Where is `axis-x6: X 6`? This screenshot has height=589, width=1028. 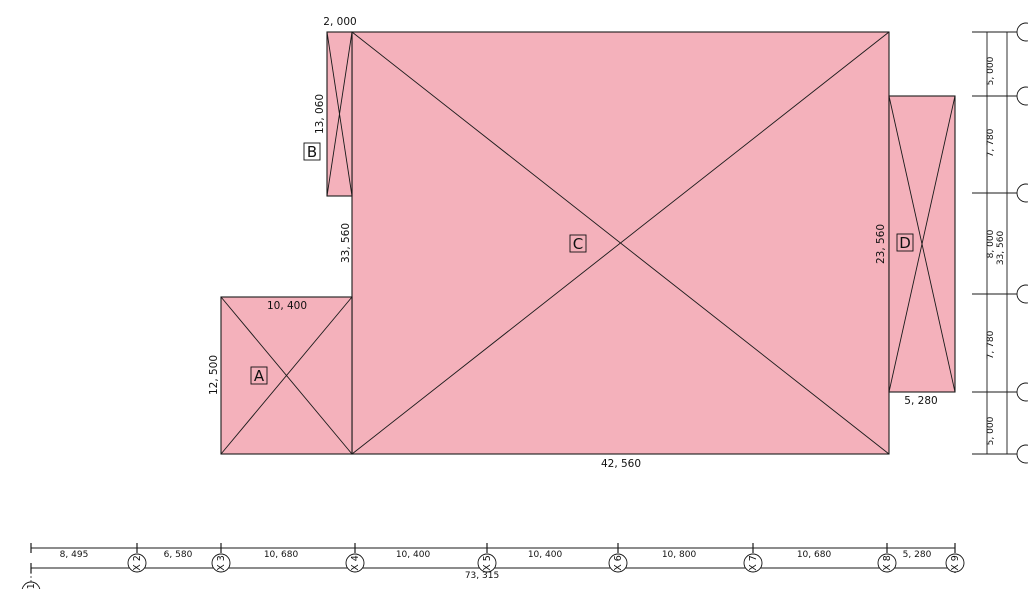 axis-x6: X 6 is located at coordinates (618, 563).